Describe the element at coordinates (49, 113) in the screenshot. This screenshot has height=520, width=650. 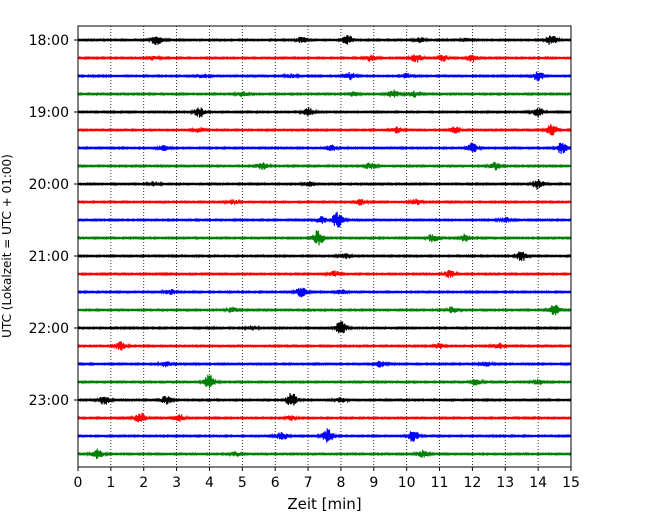
I see `y-tick-label: 19:00` at that location.